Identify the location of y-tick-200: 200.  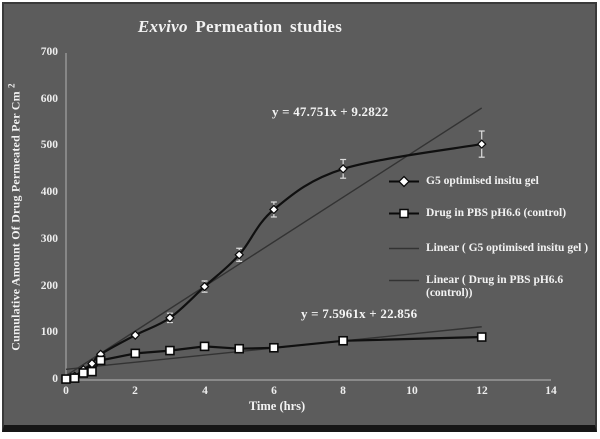
(49, 286).